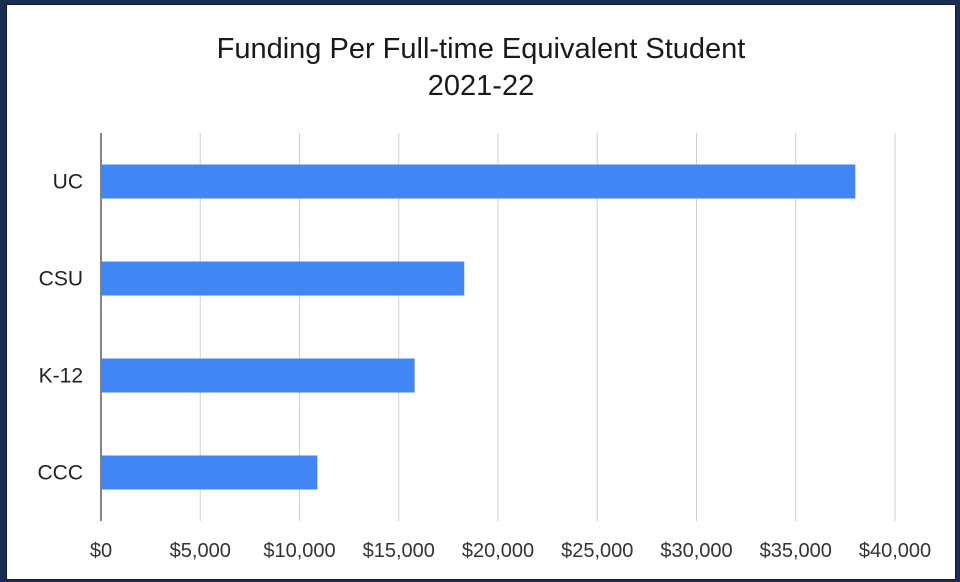  Describe the element at coordinates (68, 182) in the screenshot. I see `category-label: UC` at that location.